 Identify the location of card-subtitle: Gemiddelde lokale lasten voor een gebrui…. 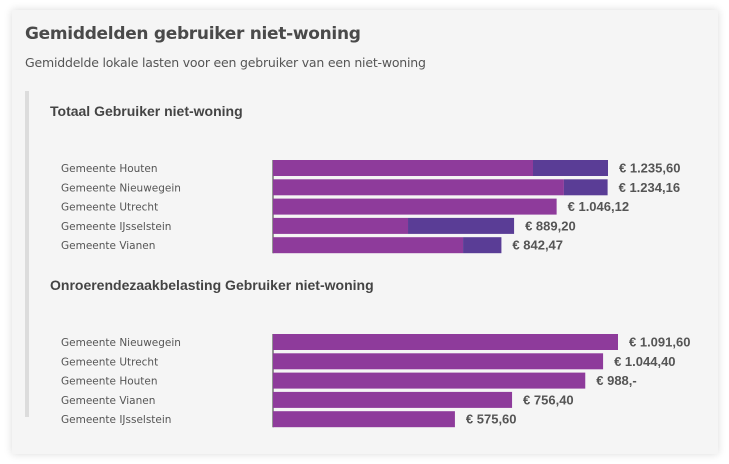
(225, 62).